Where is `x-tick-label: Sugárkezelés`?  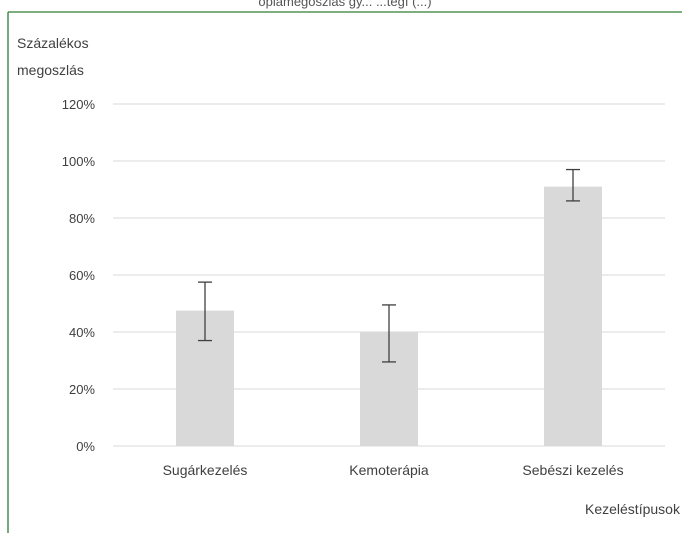
x-tick-label: Sugárkezelés is located at coordinates (205, 470).